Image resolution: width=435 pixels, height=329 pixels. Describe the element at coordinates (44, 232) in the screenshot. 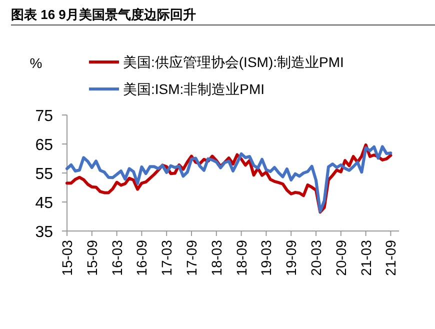

I see `y-tick-label: 35` at that location.